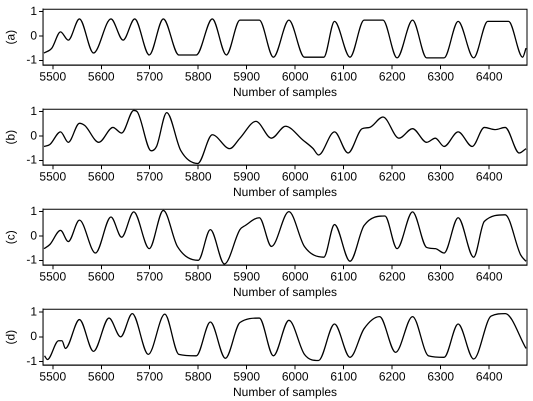 The width and height of the screenshot is (533, 401). I want to click on y-axis-title: (c), so click(11, 237).